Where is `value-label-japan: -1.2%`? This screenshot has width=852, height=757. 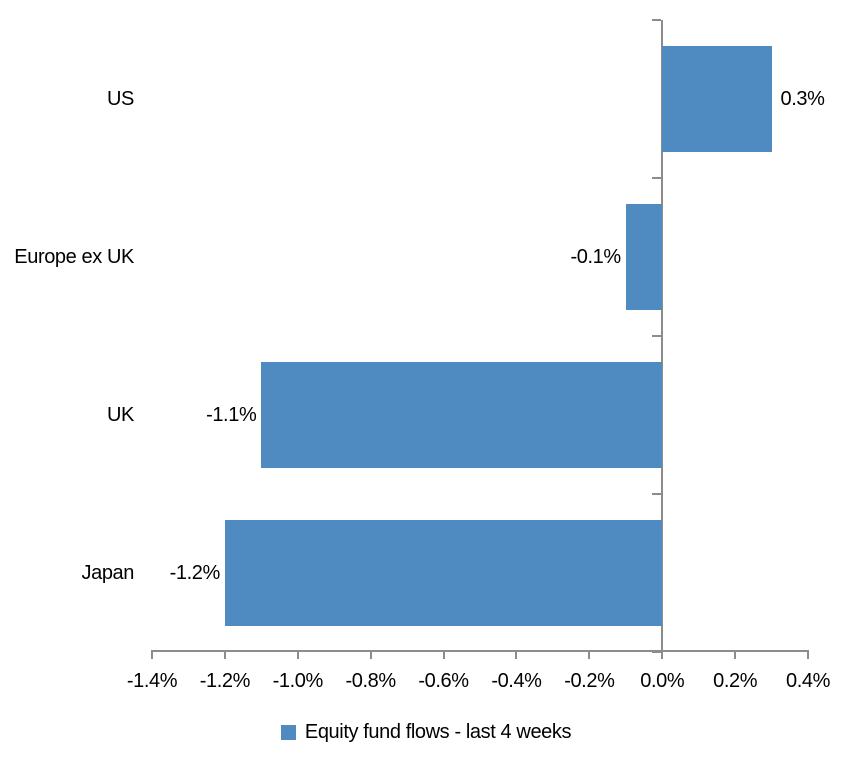 value-label-japan: -1.2% is located at coordinates (195, 573).